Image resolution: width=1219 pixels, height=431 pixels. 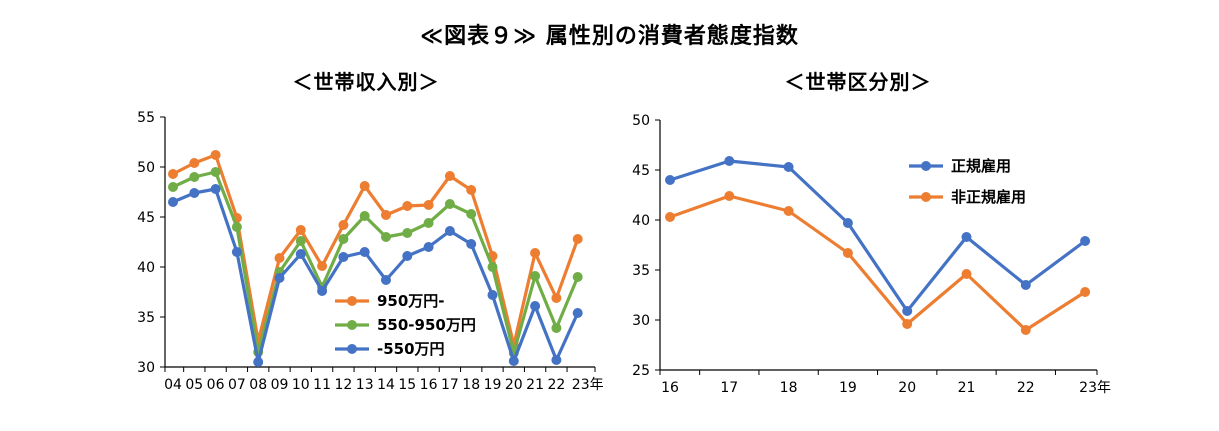 I want to click on x-tick-label: 14, so click(x=386, y=385).